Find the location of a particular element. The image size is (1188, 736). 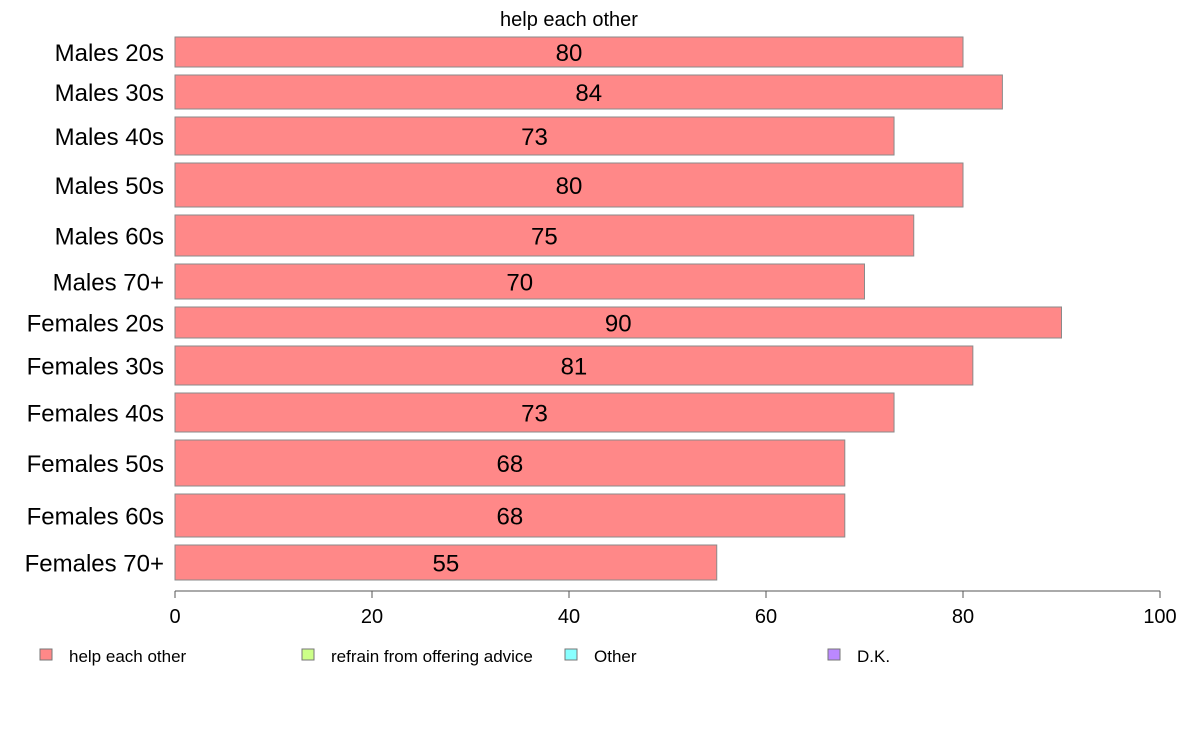

x-tick-label: 0 is located at coordinates (174, 617).